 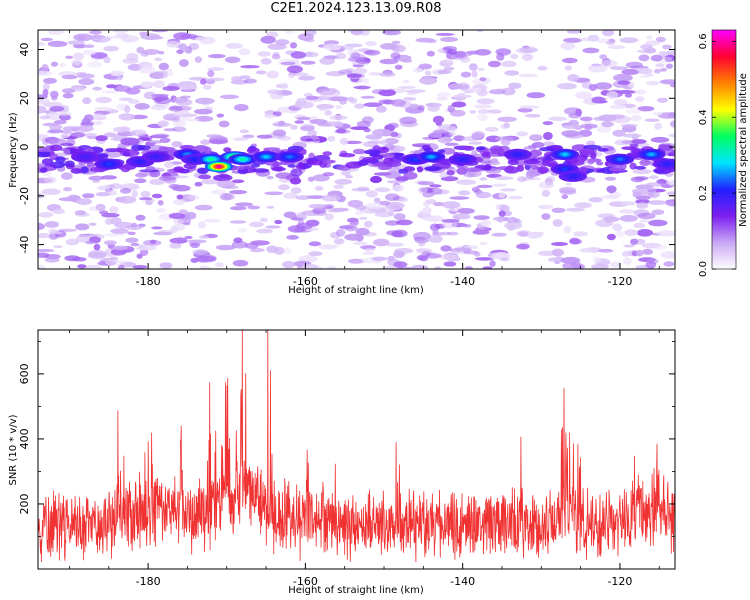 I want to click on colorbar-tick-label: 0.6, so click(x=703, y=41).